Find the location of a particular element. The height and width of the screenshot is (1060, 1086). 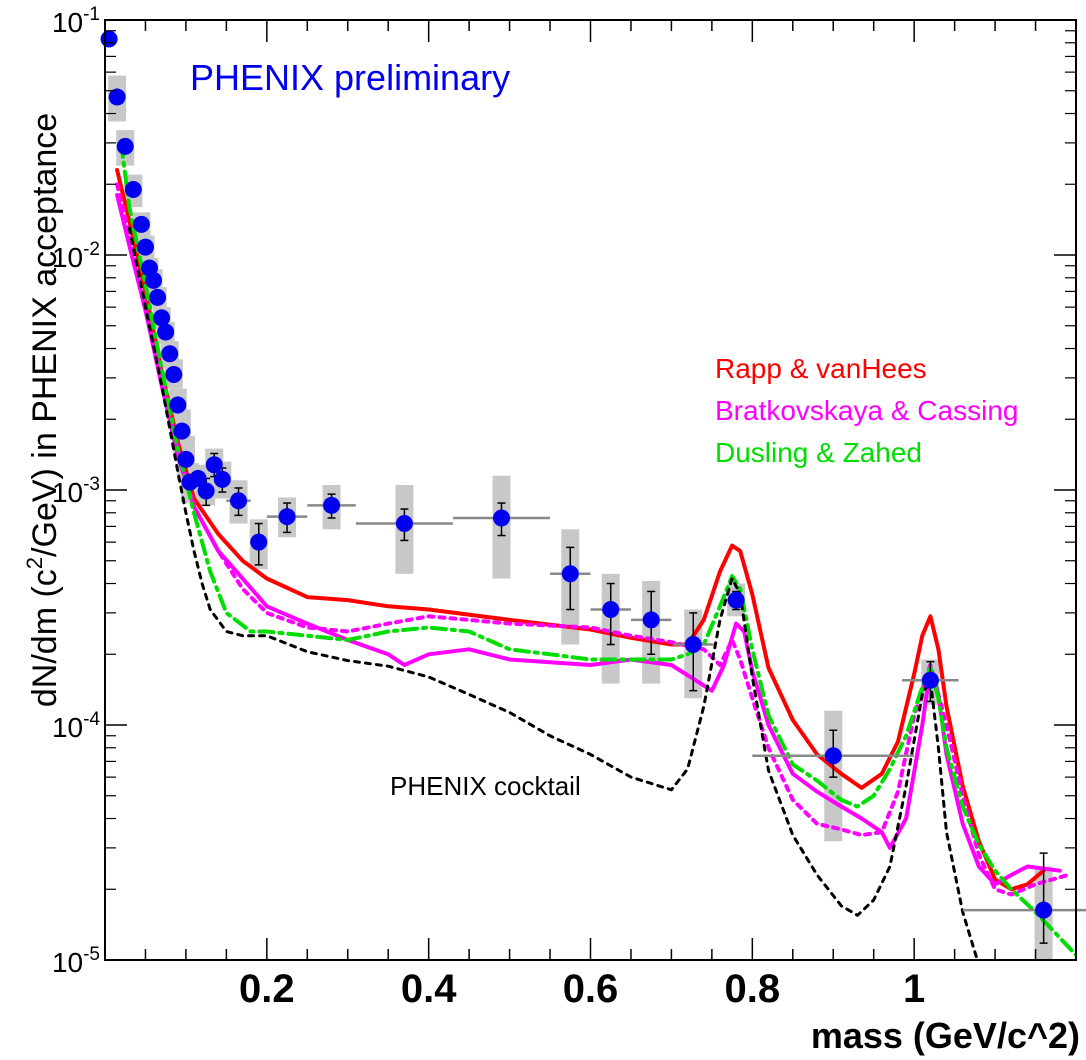

x-tick-label: 0.2 is located at coordinates (267, 989).